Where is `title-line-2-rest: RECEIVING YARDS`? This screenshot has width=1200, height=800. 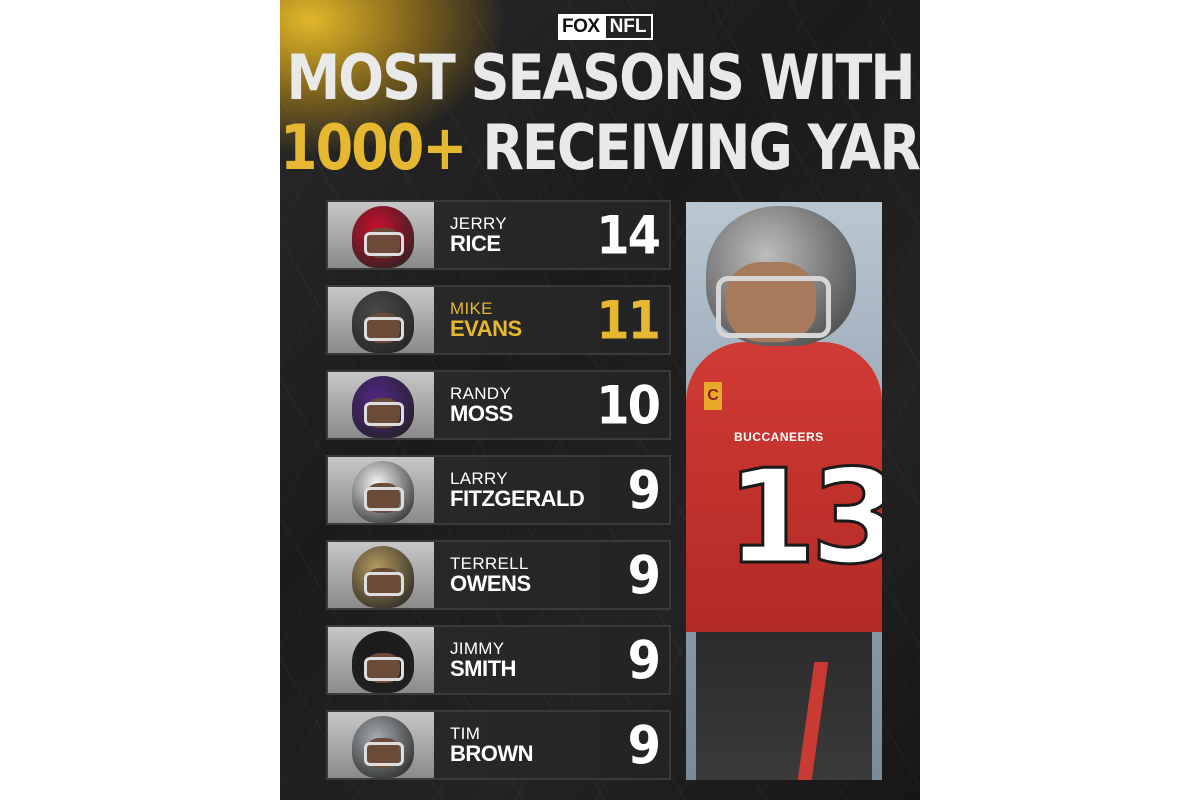 title-line-2-rest: RECEIVING YARDS is located at coordinates (701, 147).